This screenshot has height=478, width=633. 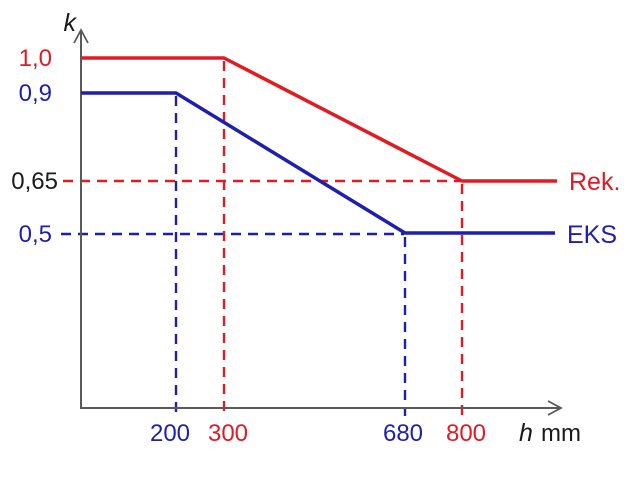 I want to click on eks-series-label: EKS, so click(x=592, y=235).